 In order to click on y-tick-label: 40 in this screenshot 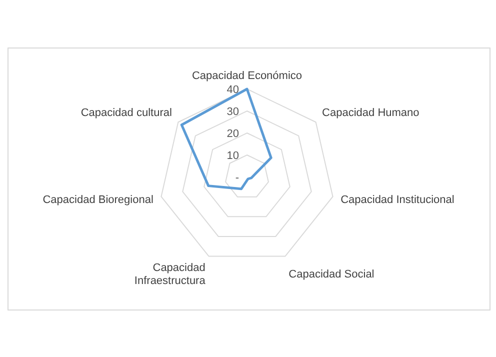, I will do `click(232, 90)`.